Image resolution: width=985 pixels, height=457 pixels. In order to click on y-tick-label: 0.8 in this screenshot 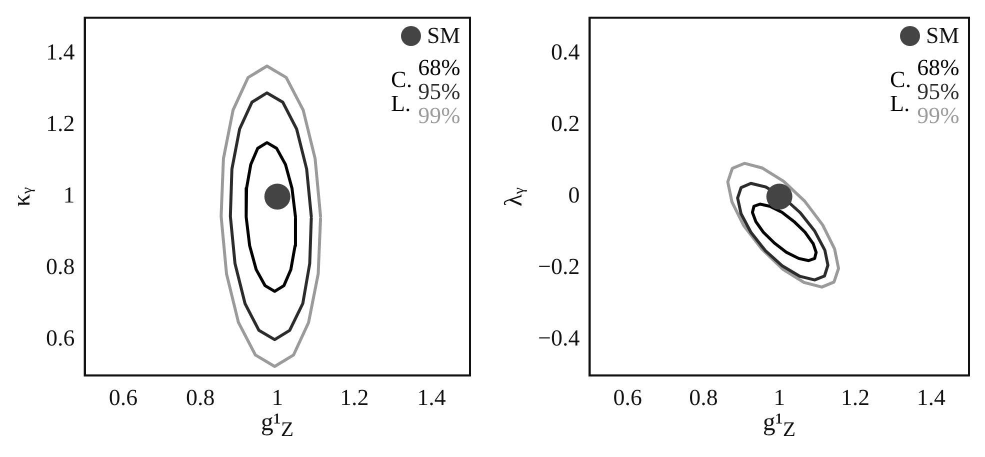, I will do `click(60, 267)`.